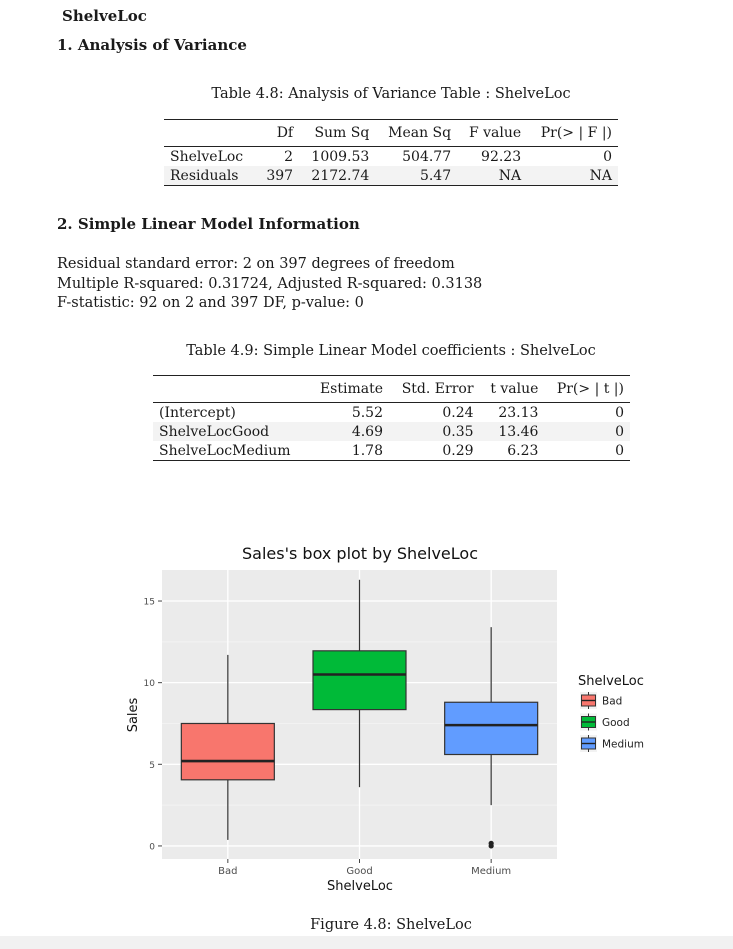  Describe the element at coordinates (437, 389) in the screenshot. I see `coef-header-cell: Std. Error` at that location.